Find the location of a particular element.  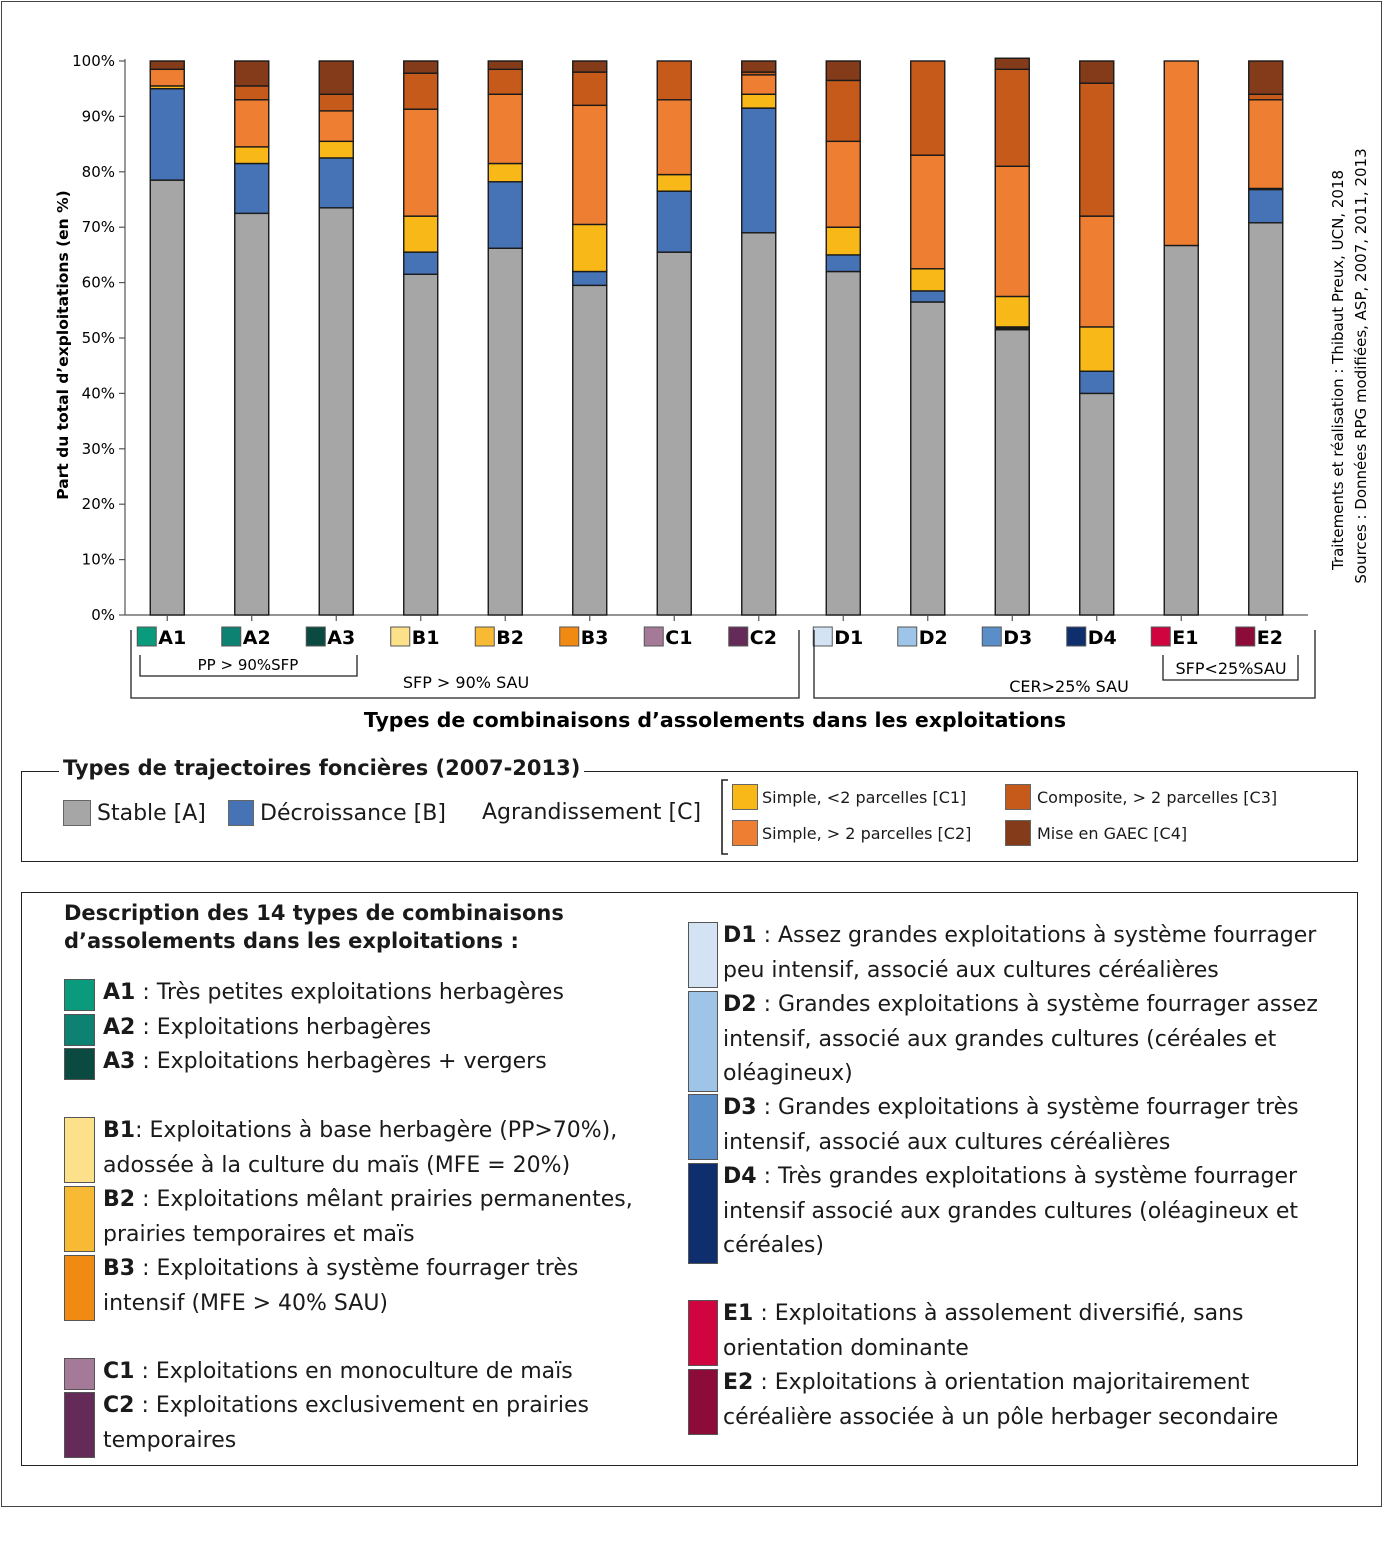

description-code: E1 is located at coordinates (738, 1313).